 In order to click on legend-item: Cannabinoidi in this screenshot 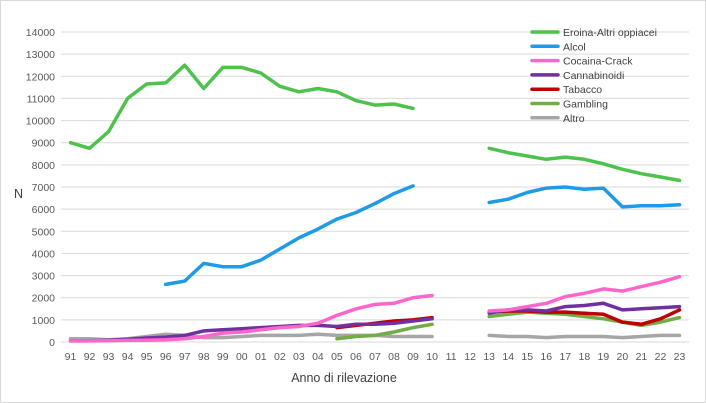, I will do `click(577, 76)`.